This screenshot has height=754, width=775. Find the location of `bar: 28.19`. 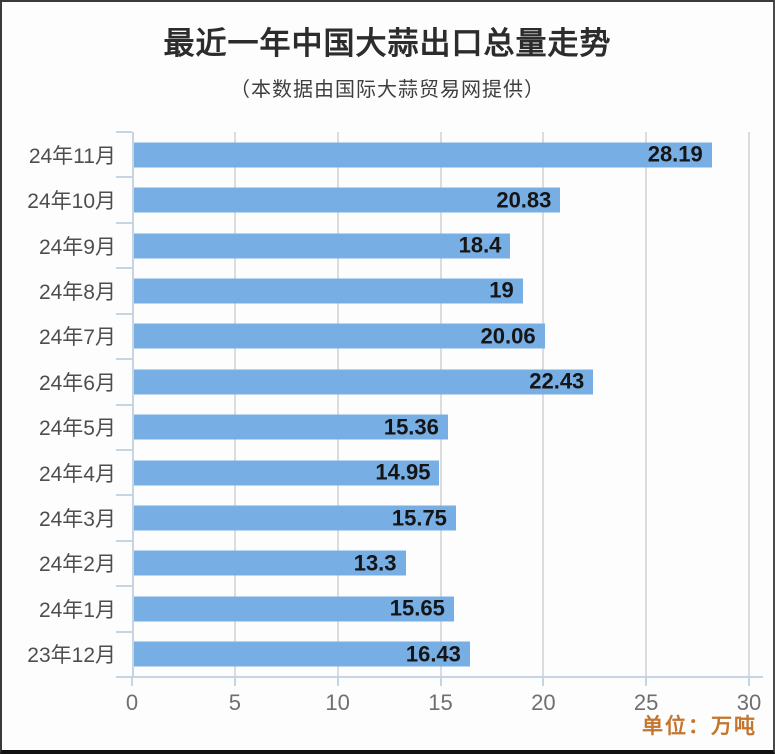

bar: 28.19 is located at coordinates (422, 154).